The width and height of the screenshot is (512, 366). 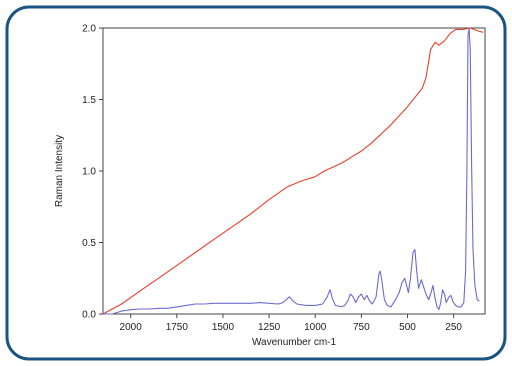 I want to click on x-tick-label: 1250, so click(x=269, y=327).